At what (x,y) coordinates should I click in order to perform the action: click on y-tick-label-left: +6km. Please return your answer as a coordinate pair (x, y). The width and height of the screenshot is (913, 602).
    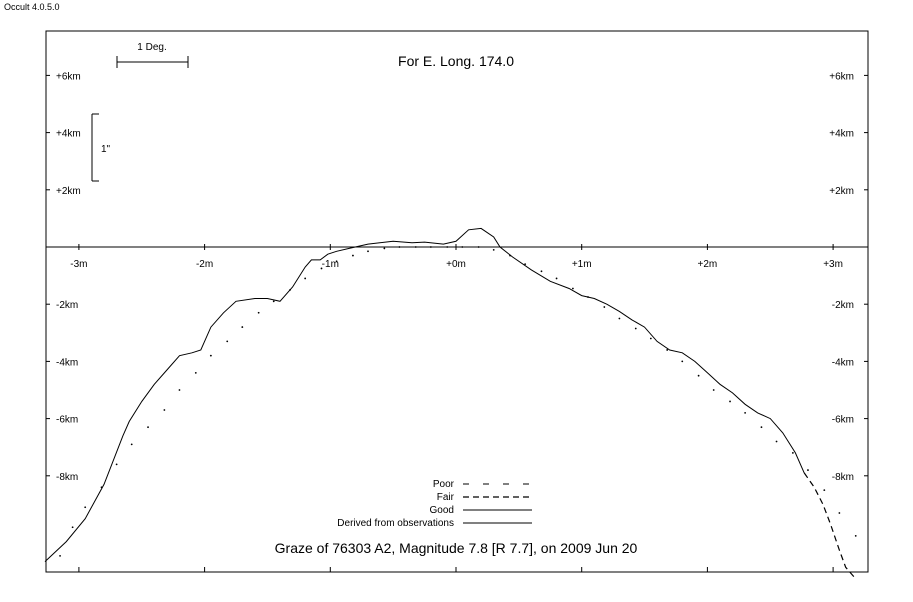
    Looking at the image, I should click on (68, 76).